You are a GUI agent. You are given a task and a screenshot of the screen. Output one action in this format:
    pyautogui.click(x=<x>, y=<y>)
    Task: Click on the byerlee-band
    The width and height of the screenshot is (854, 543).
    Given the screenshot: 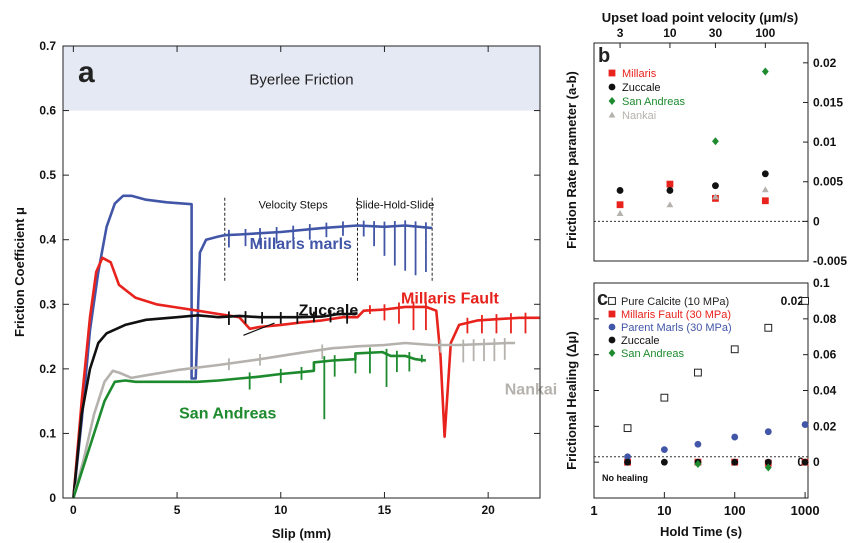 What is the action you would take?
    pyautogui.click(x=301, y=78)
    